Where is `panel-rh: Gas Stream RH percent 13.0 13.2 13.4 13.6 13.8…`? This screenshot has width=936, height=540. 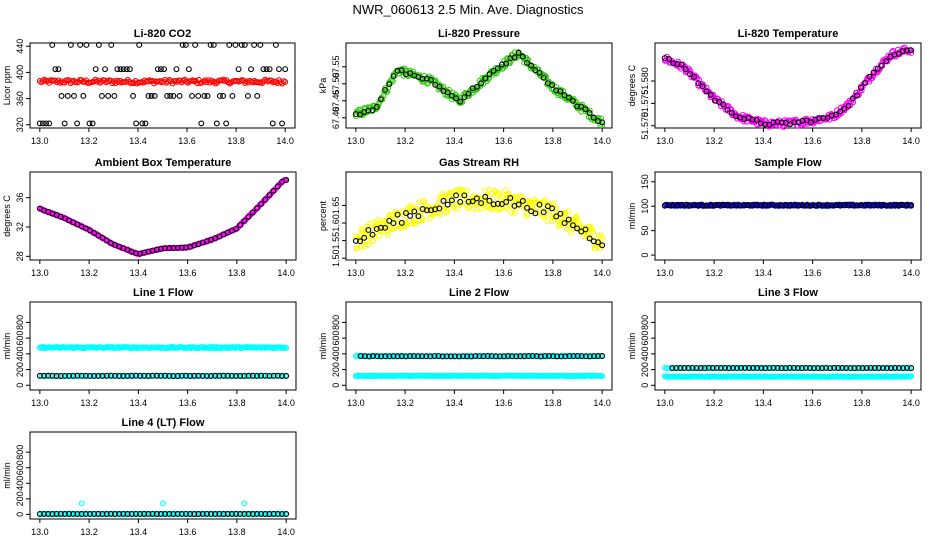 panel-rh: Gas Stream RH percent 13.0 13.2 13.4 13.6 13.8… is located at coordinates (465, 217).